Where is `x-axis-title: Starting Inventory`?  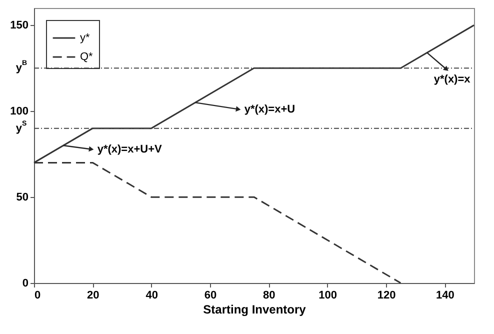 x-axis-title: Starting Inventory is located at coordinates (254, 309).